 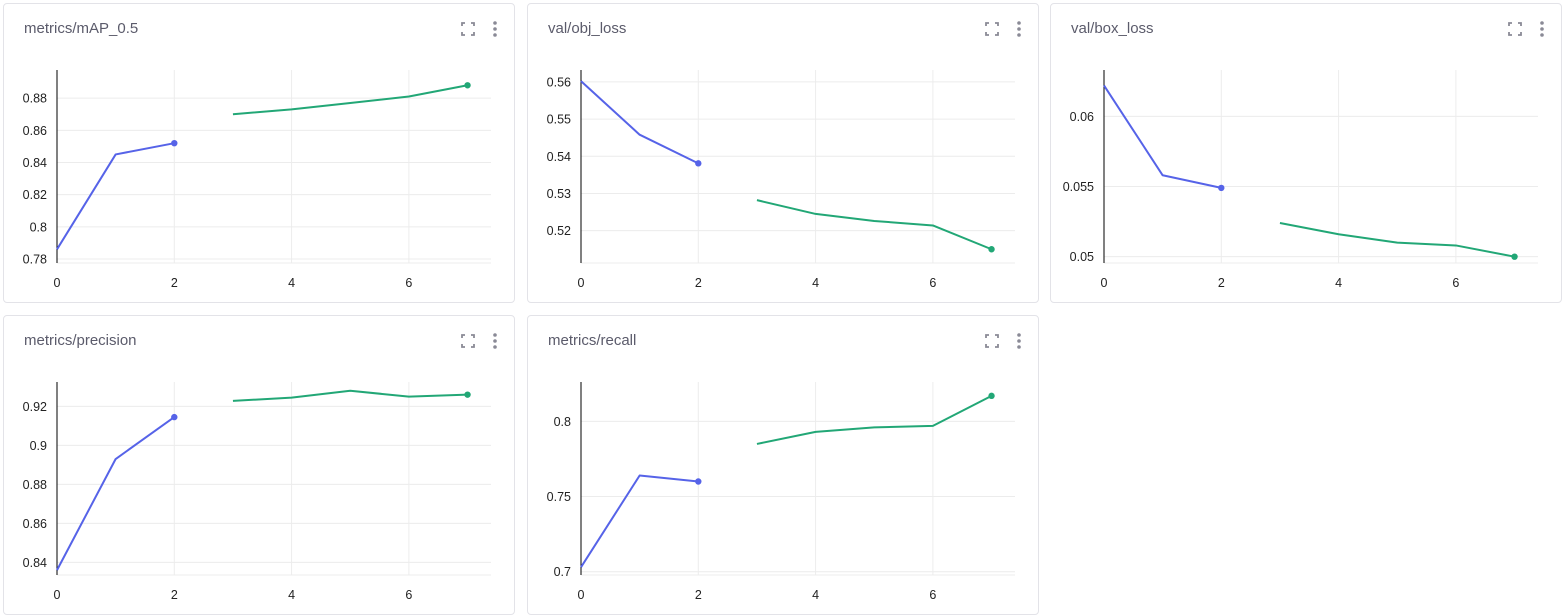 What do you see at coordinates (559, 120) in the screenshot?
I see `y-tick-label: 0.55` at bounding box center [559, 120].